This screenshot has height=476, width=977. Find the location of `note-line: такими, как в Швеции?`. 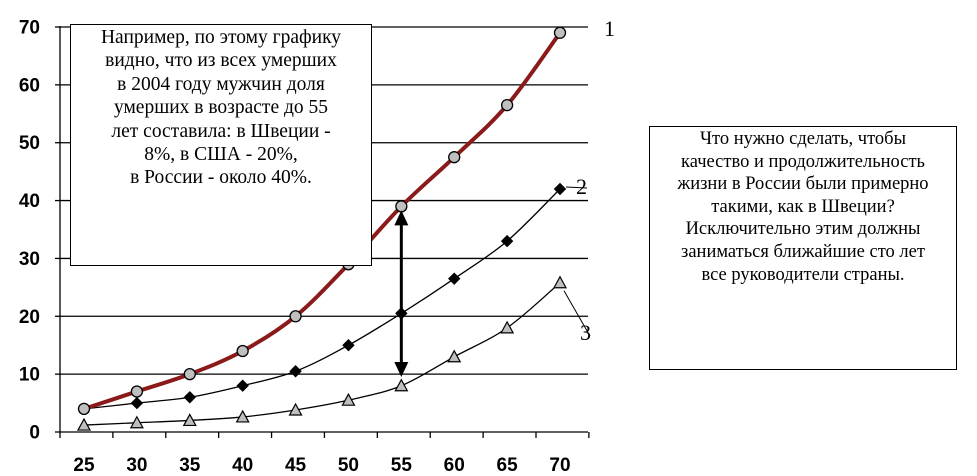

note-line: такими, как в Швеции? is located at coordinates (803, 206).